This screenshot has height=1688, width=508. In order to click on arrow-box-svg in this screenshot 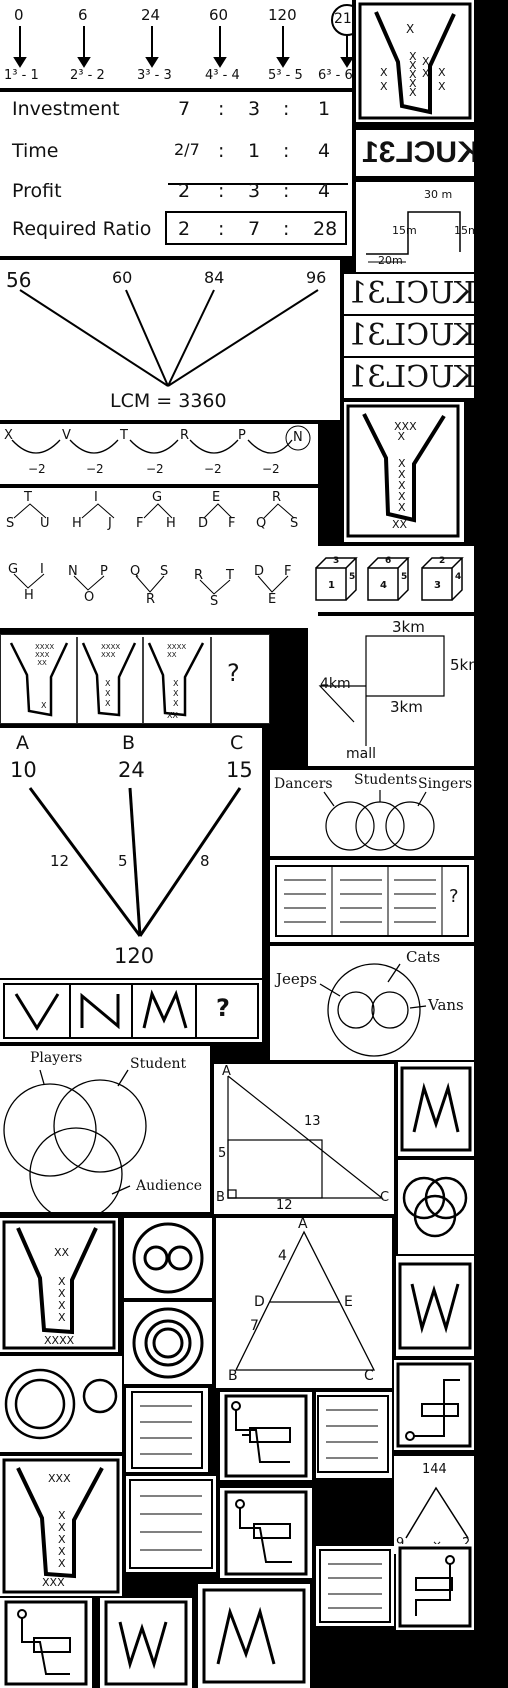, I will do `click(353, 1434)`.